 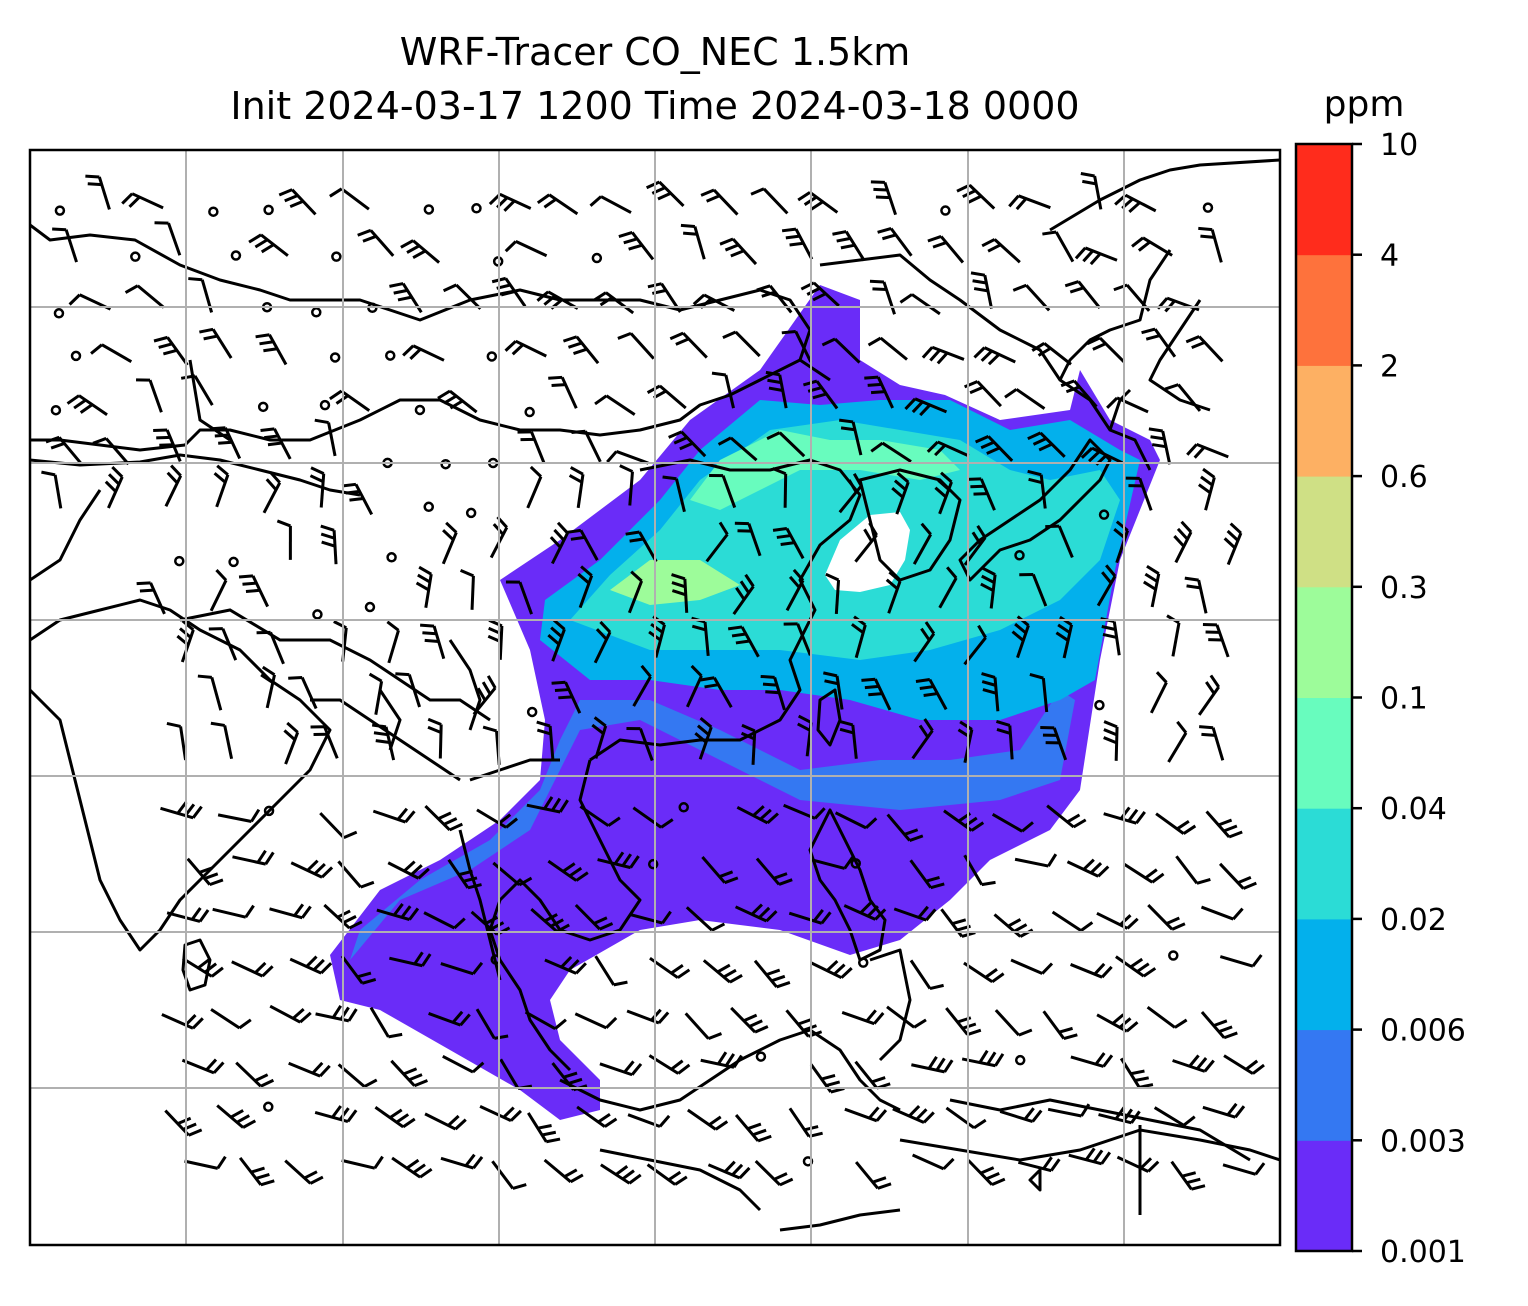 What do you see at coordinates (1324, 421) in the screenshot?
I see `colorbar-segment` at bounding box center [1324, 421].